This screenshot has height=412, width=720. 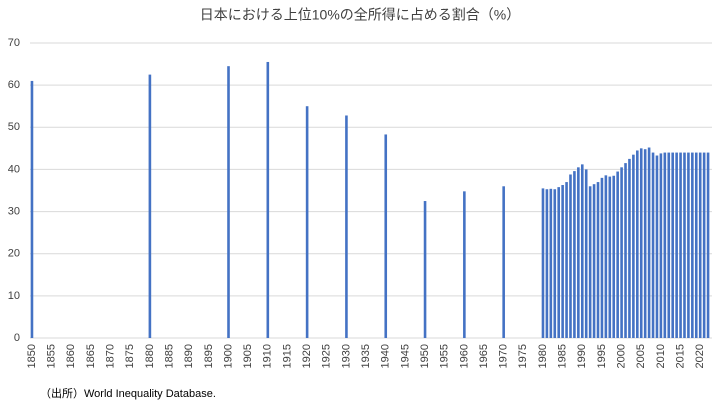 What do you see at coordinates (14, 43) in the screenshot?
I see `y-tick-label: 70` at bounding box center [14, 43].